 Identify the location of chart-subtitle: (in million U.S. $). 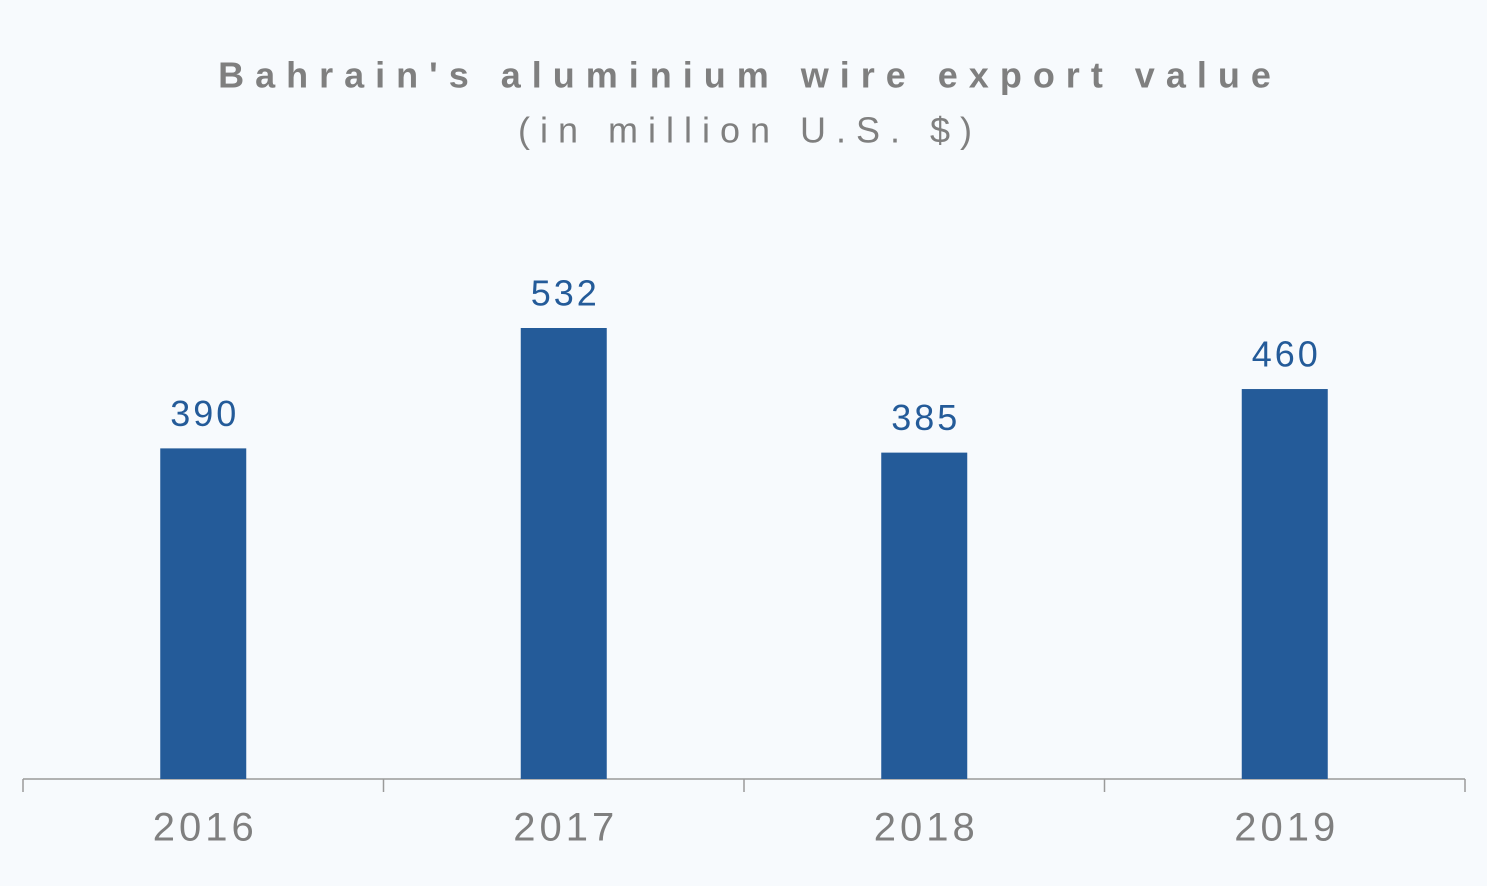
(750, 130).